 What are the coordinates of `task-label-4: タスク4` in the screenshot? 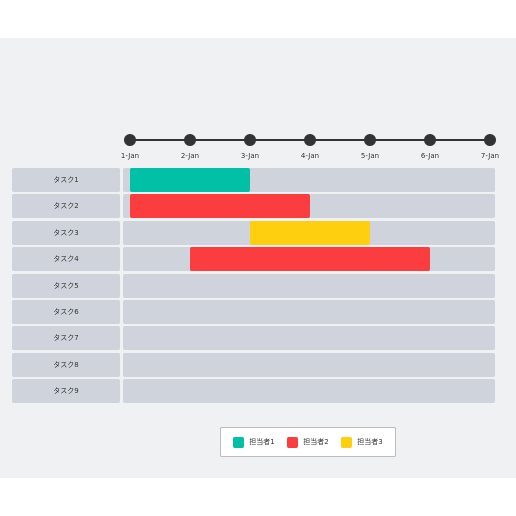 It's located at (66, 259).